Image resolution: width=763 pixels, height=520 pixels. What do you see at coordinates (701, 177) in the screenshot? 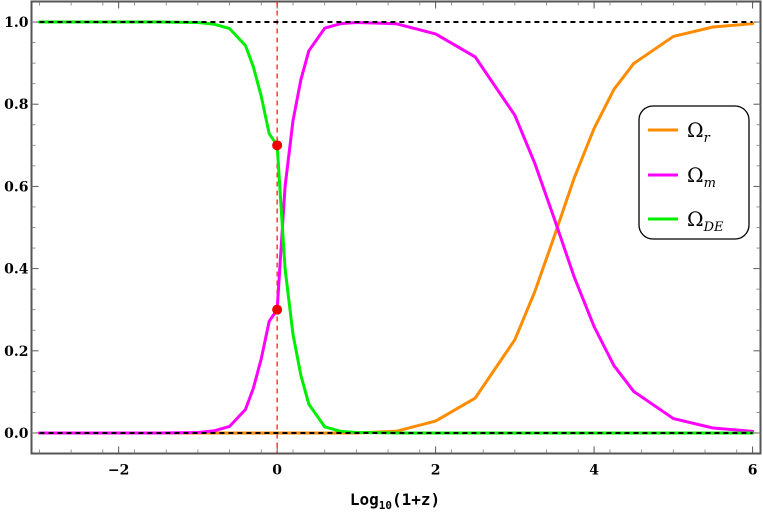
I see `legend-entry-label: Ωm` at bounding box center [701, 177].